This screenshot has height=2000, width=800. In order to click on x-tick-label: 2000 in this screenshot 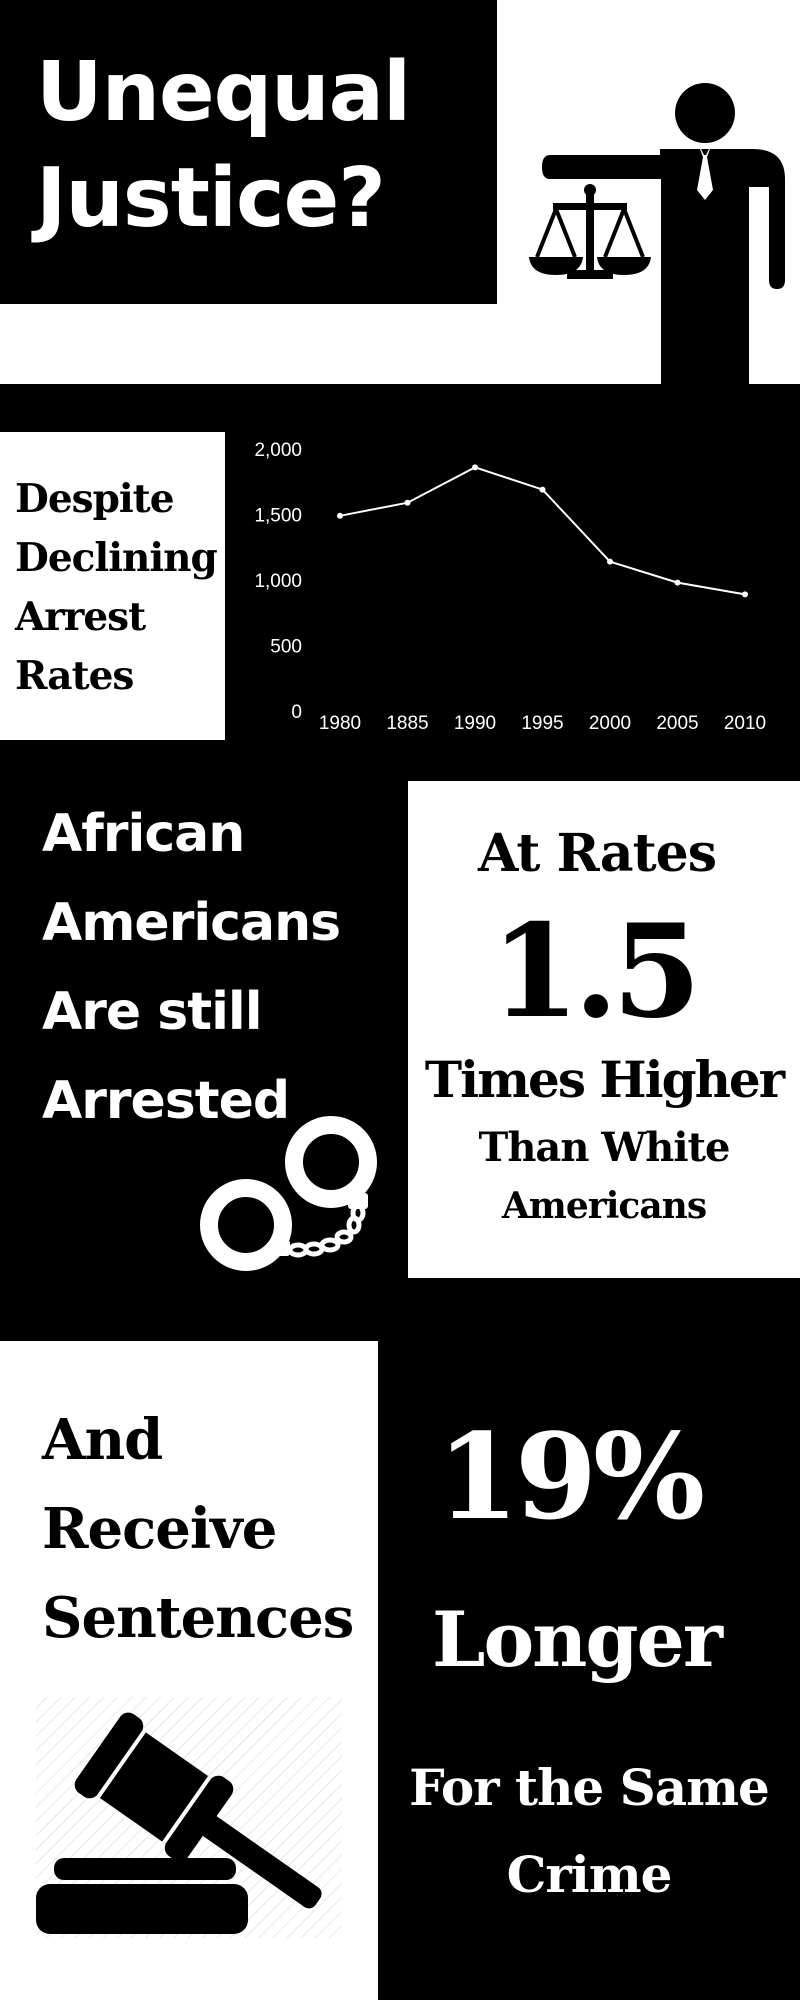, I will do `click(610, 723)`.